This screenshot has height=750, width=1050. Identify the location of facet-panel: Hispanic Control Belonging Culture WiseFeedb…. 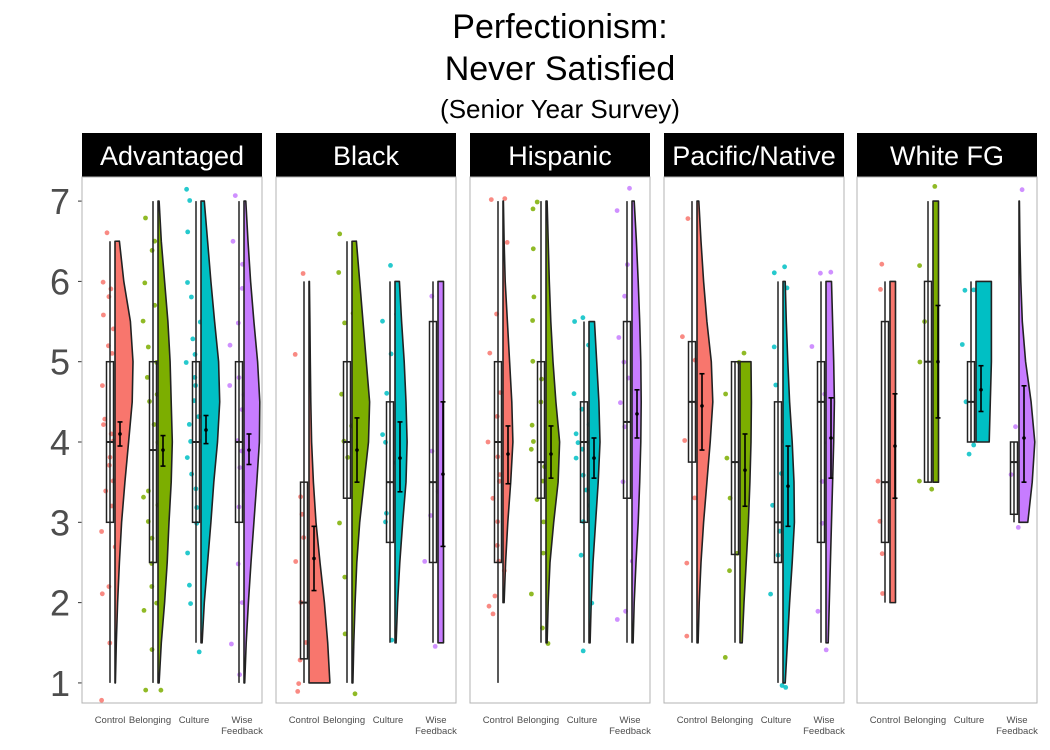
(560, 435).